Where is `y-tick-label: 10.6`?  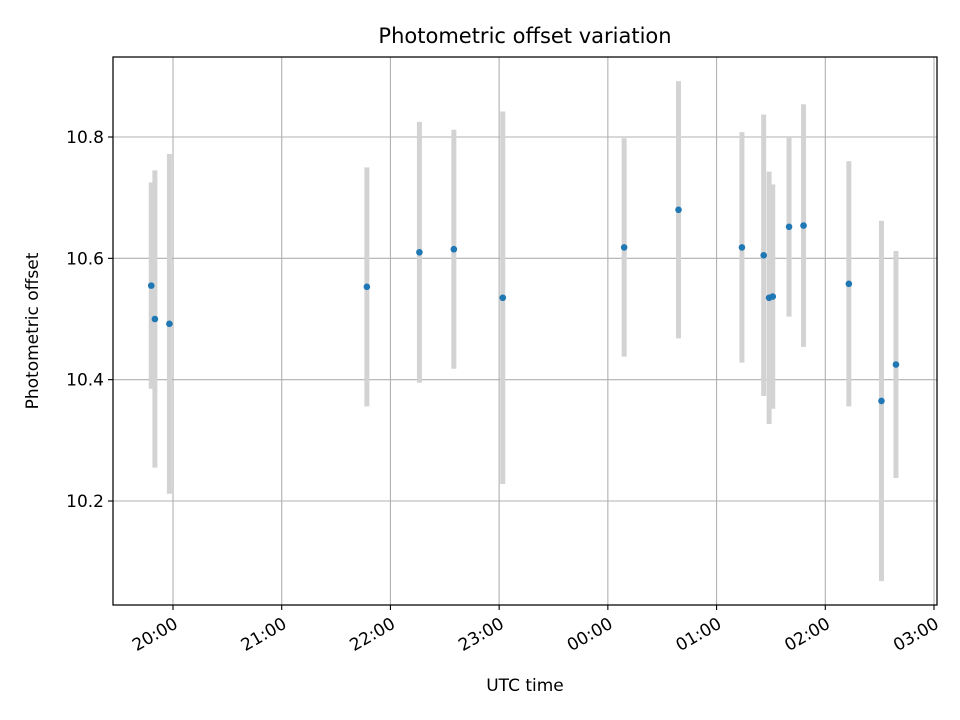 y-tick-label: 10.6 is located at coordinates (85, 259).